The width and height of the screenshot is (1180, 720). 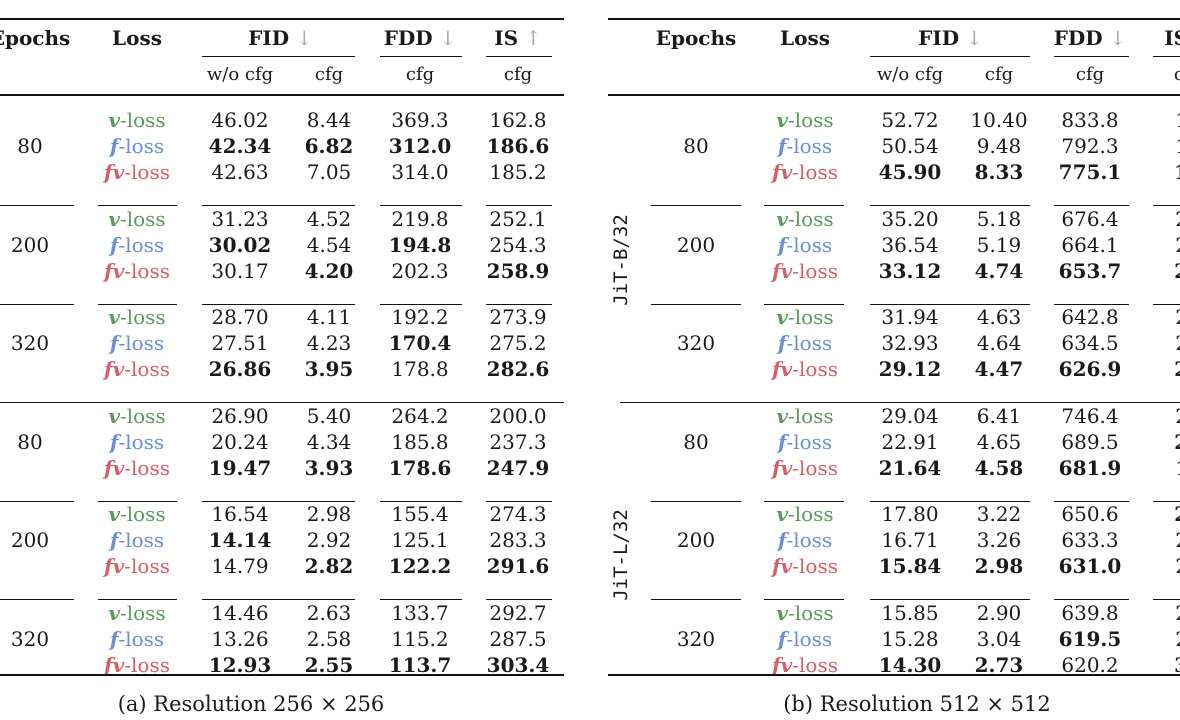 What do you see at coordinates (518, 514) in the screenshot?
I see `is-value: 274.3` at bounding box center [518, 514].